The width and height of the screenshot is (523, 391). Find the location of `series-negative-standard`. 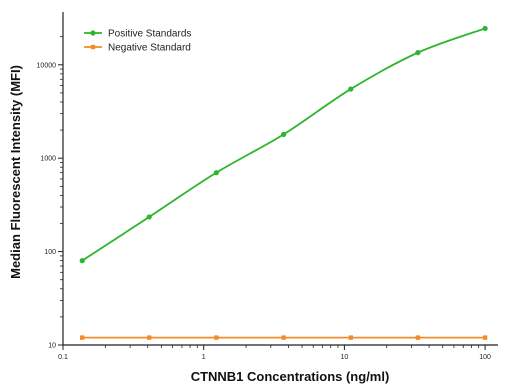

series-negative-standard is located at coordinates (284, 337).